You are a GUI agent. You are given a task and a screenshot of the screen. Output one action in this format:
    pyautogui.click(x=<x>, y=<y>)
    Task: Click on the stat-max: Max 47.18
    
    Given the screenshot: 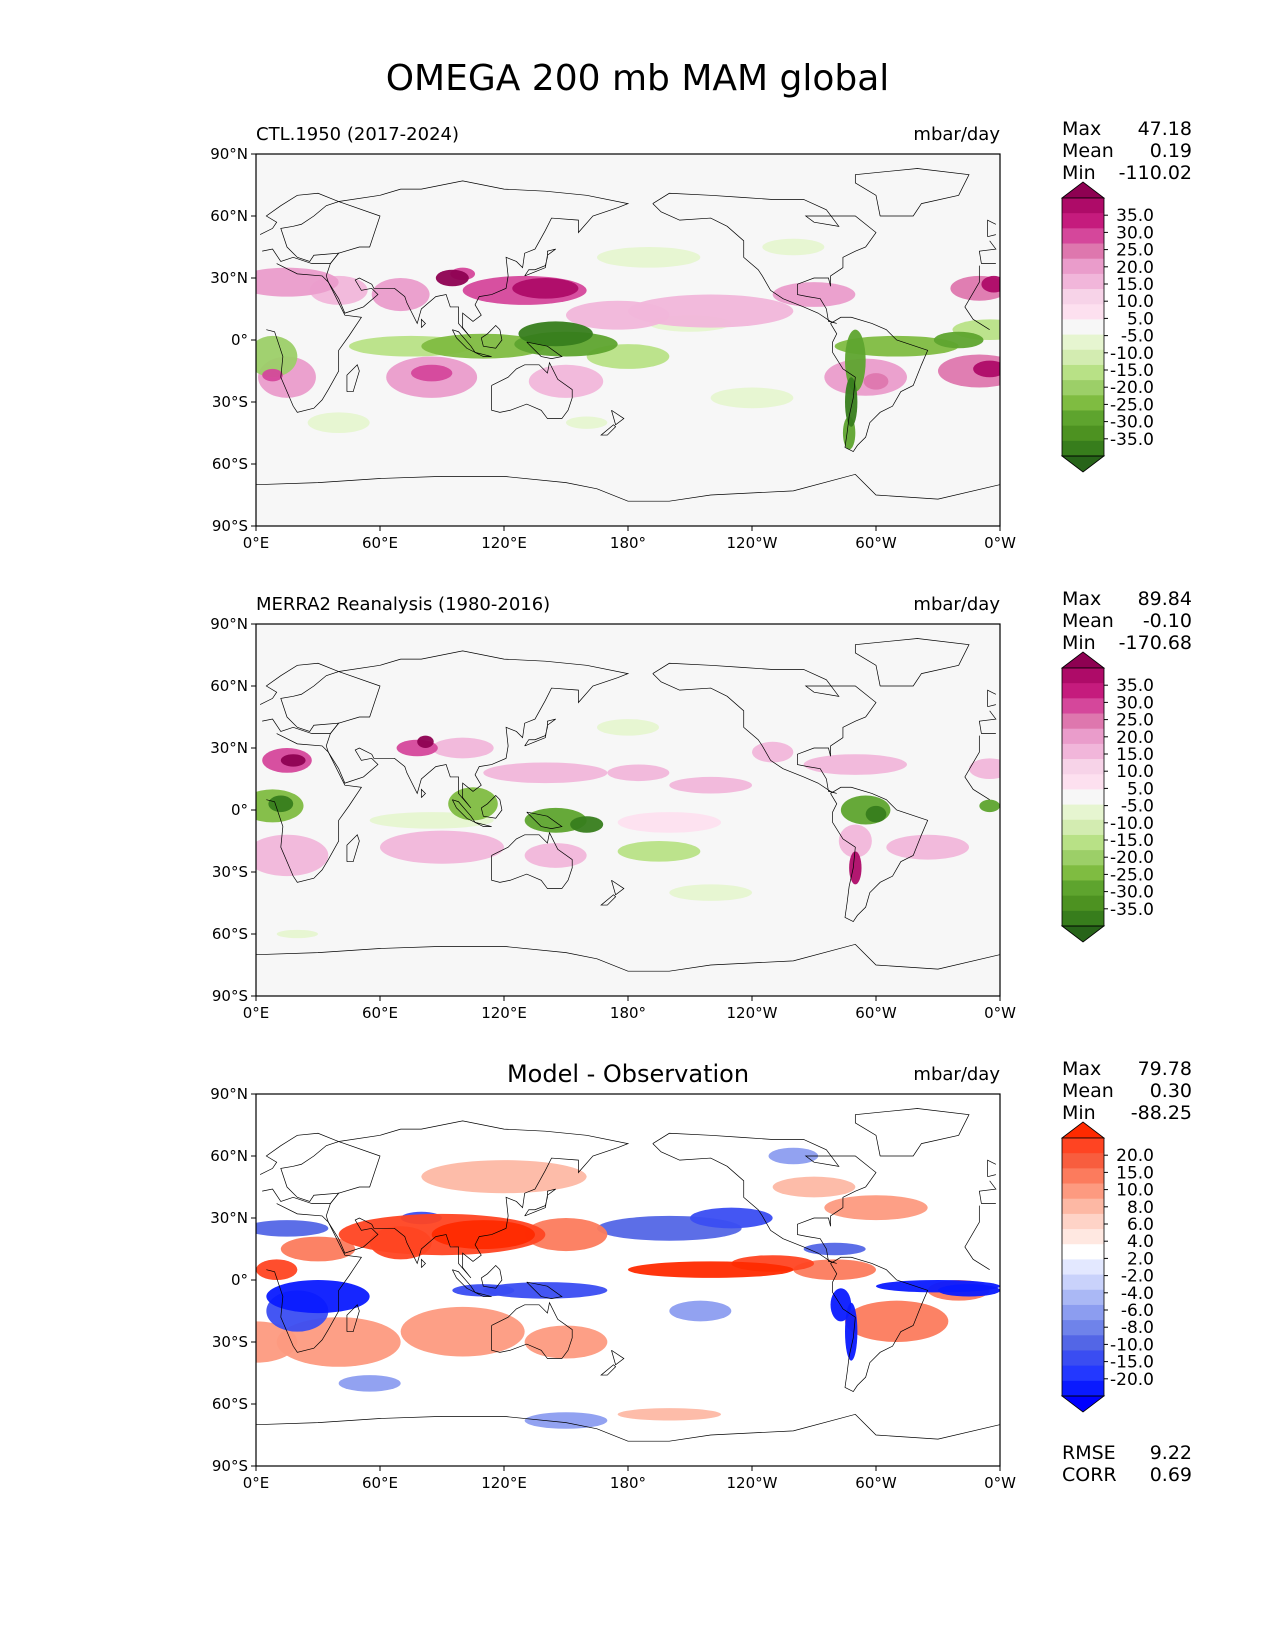 What is the action you would take?
    pyautogui.click(x=1127, y=129)
    